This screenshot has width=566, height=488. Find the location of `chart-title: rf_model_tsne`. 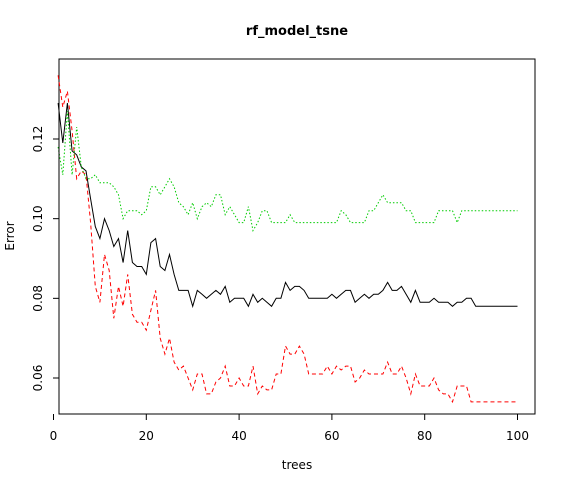

chart-title: rf_model_tsne is located at coordinates (297, 31).